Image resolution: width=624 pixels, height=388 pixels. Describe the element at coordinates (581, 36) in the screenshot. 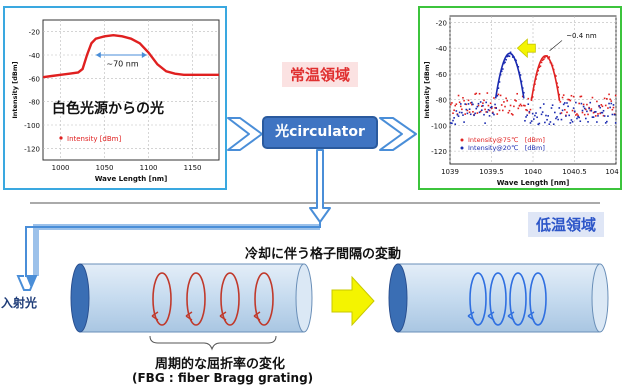

I see `annotation-shift-label: ~0.4 nm` at that location.